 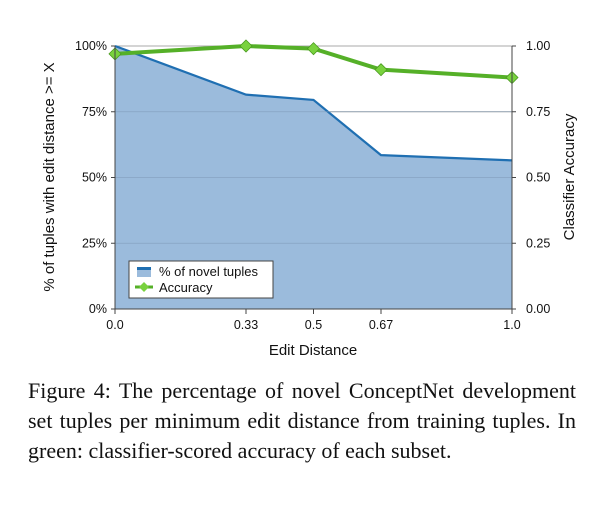 What do you see at coordinates (381, 325) in the screenshot?
I see `x-tick-label: 0.67` at bounding box center [381, 325].